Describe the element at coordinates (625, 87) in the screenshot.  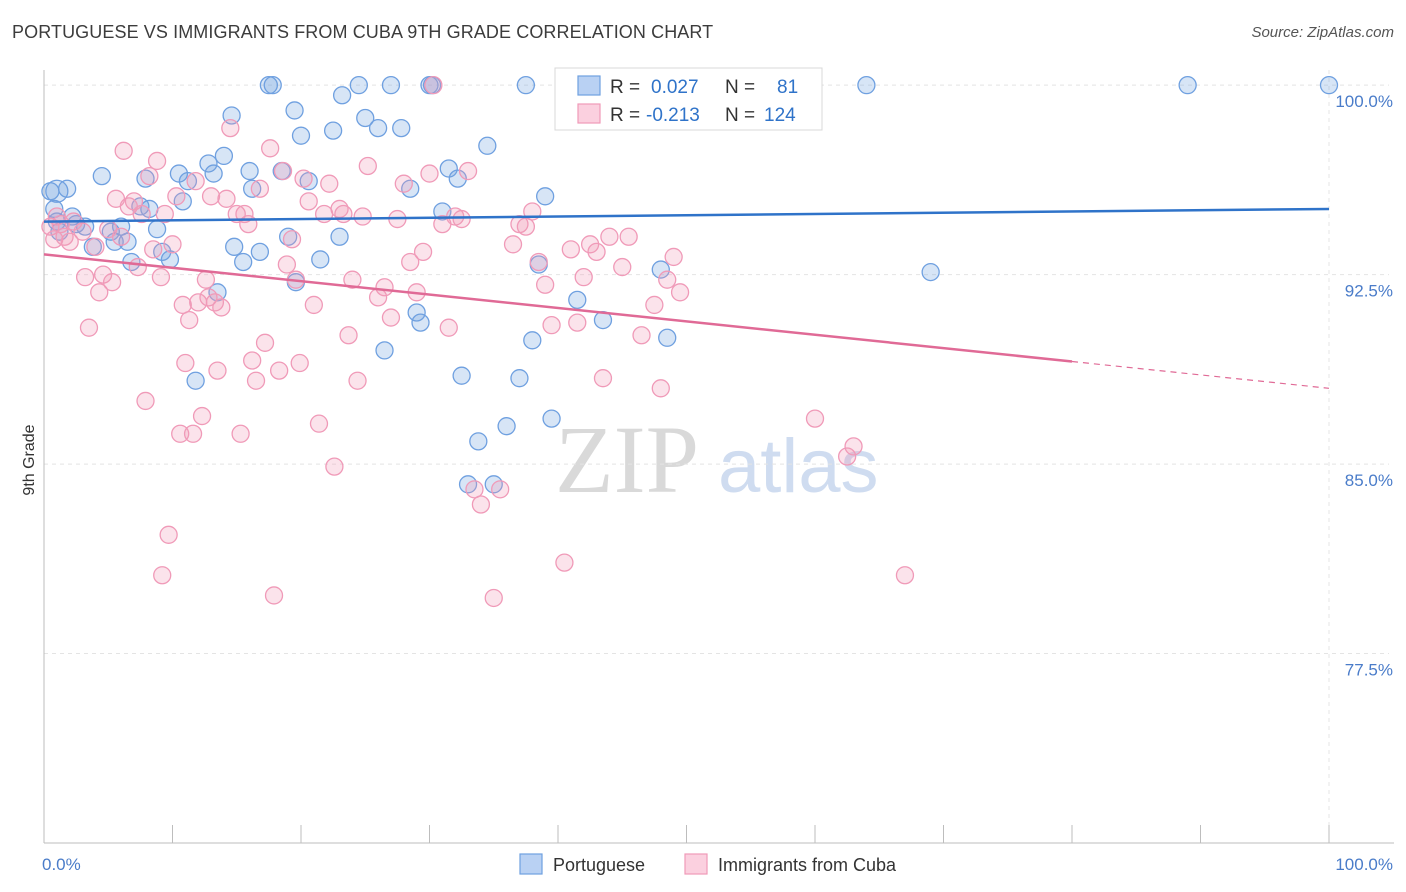
I see `legend-r-label-portuguese: R =` at that location.